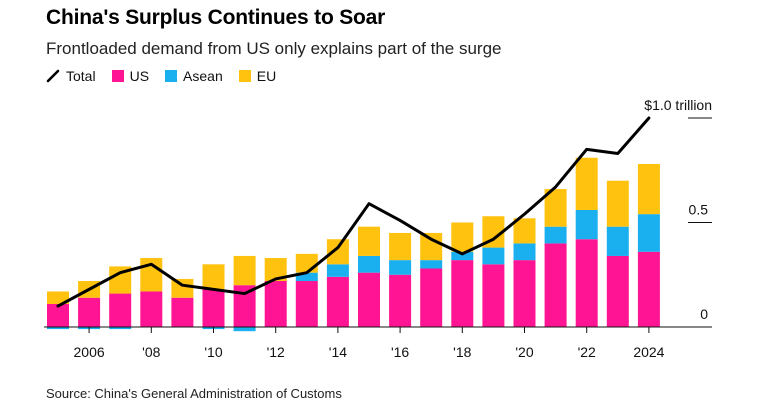  Describe the element at coordinates (213, 352) in the screenshot. I see `x-tick-label: '10` at that location.